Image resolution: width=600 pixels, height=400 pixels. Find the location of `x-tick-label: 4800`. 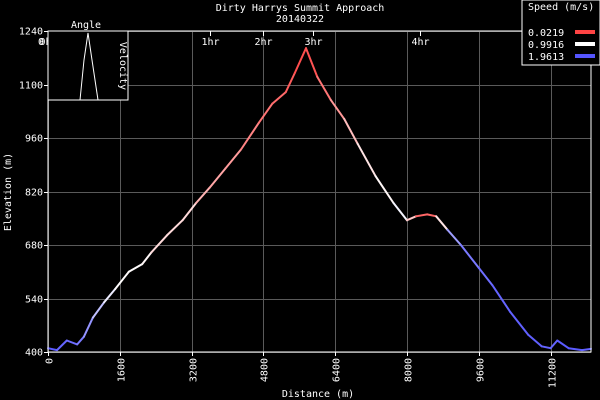

x-tick-label: 4800 is located at coordinates (265, 370).